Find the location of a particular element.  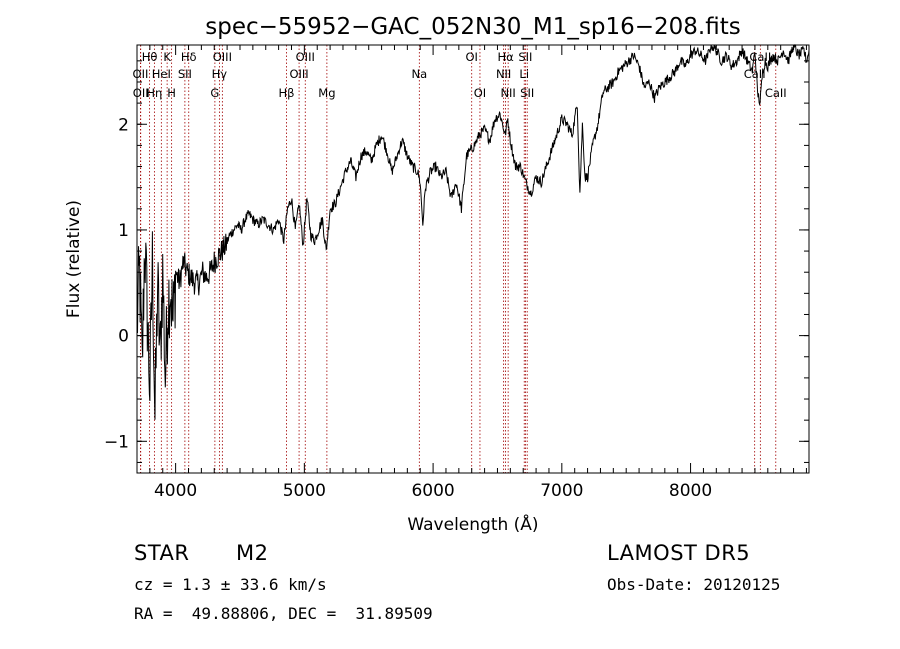

marker-label: Hθ is located at coordinates (150, 57).